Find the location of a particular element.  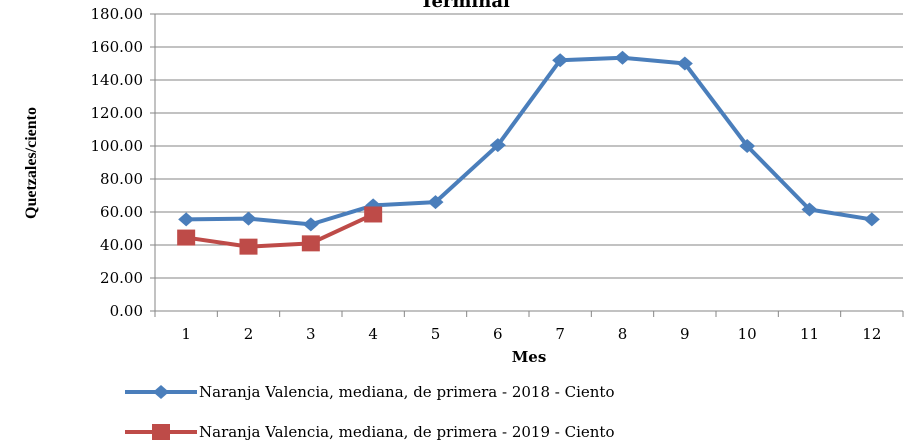

series-line is located at coordinates (280, 230).